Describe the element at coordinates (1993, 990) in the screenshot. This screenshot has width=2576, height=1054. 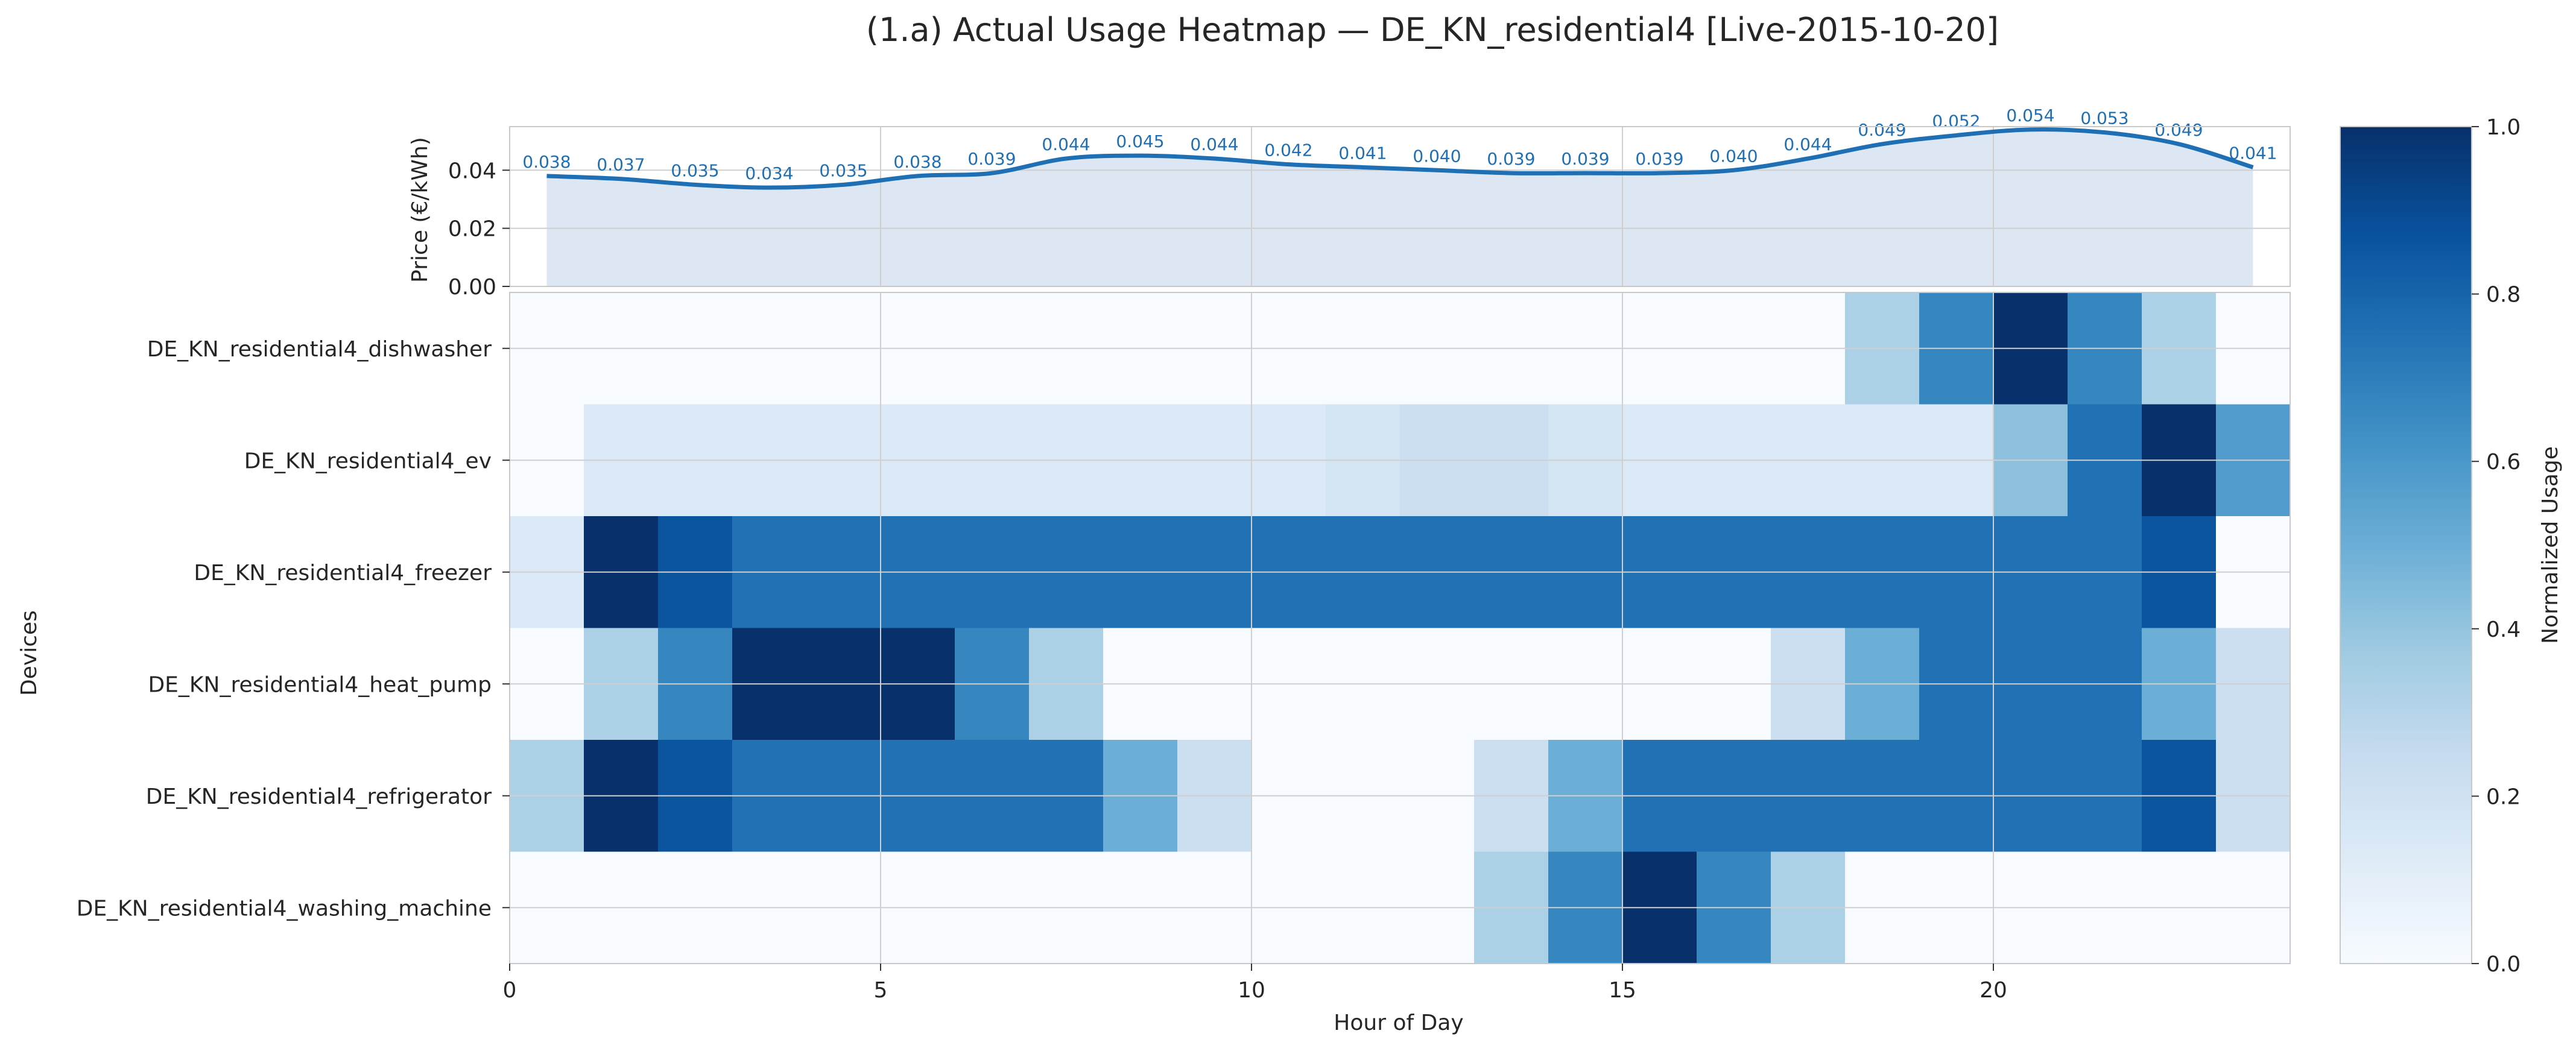
I see `heatmap-x-tick-label: 20` at that location.